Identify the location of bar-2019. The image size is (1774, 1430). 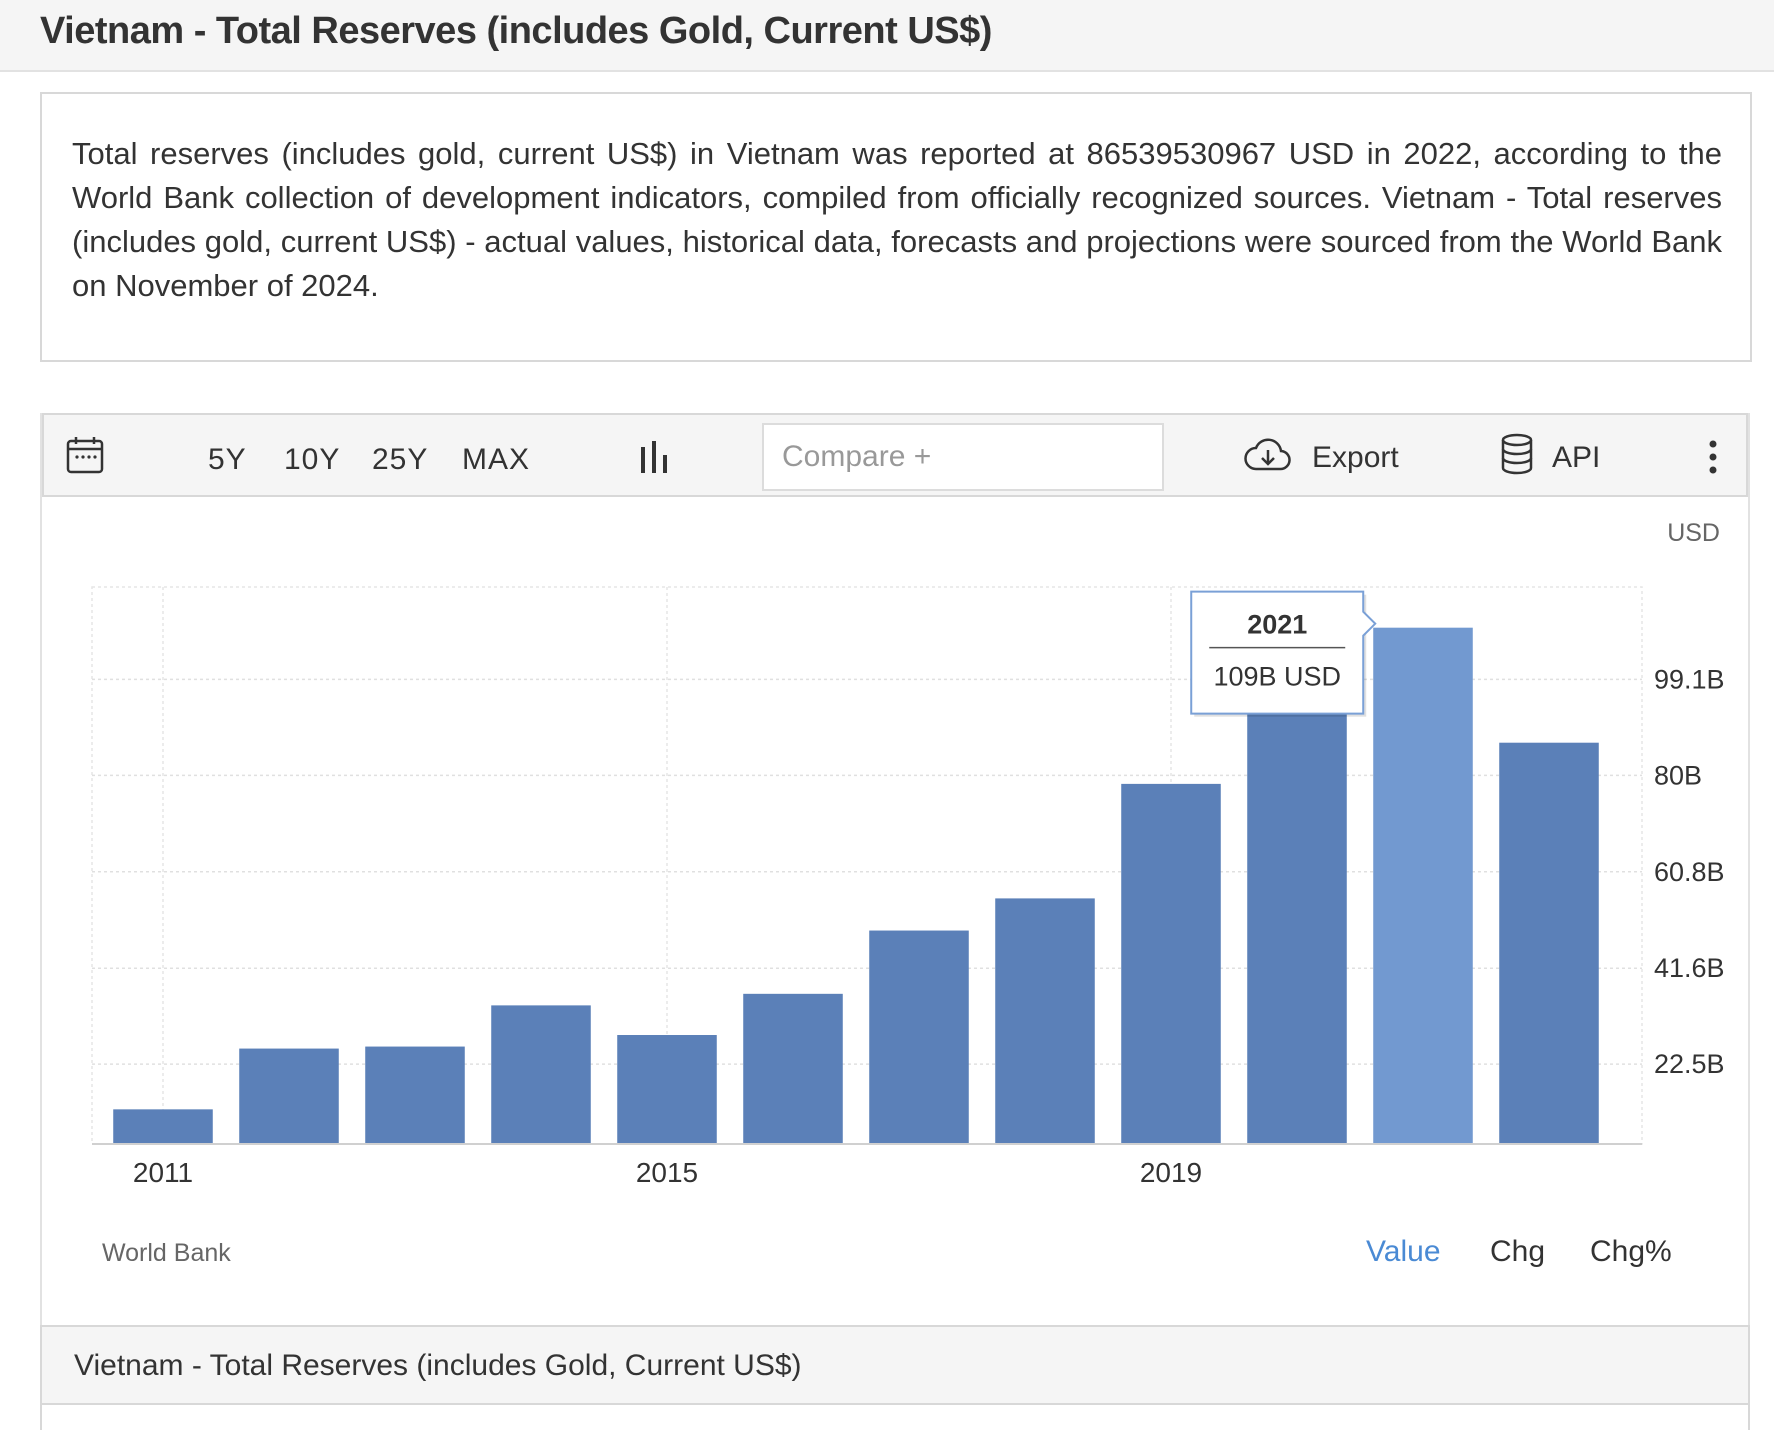
(1171, 963).